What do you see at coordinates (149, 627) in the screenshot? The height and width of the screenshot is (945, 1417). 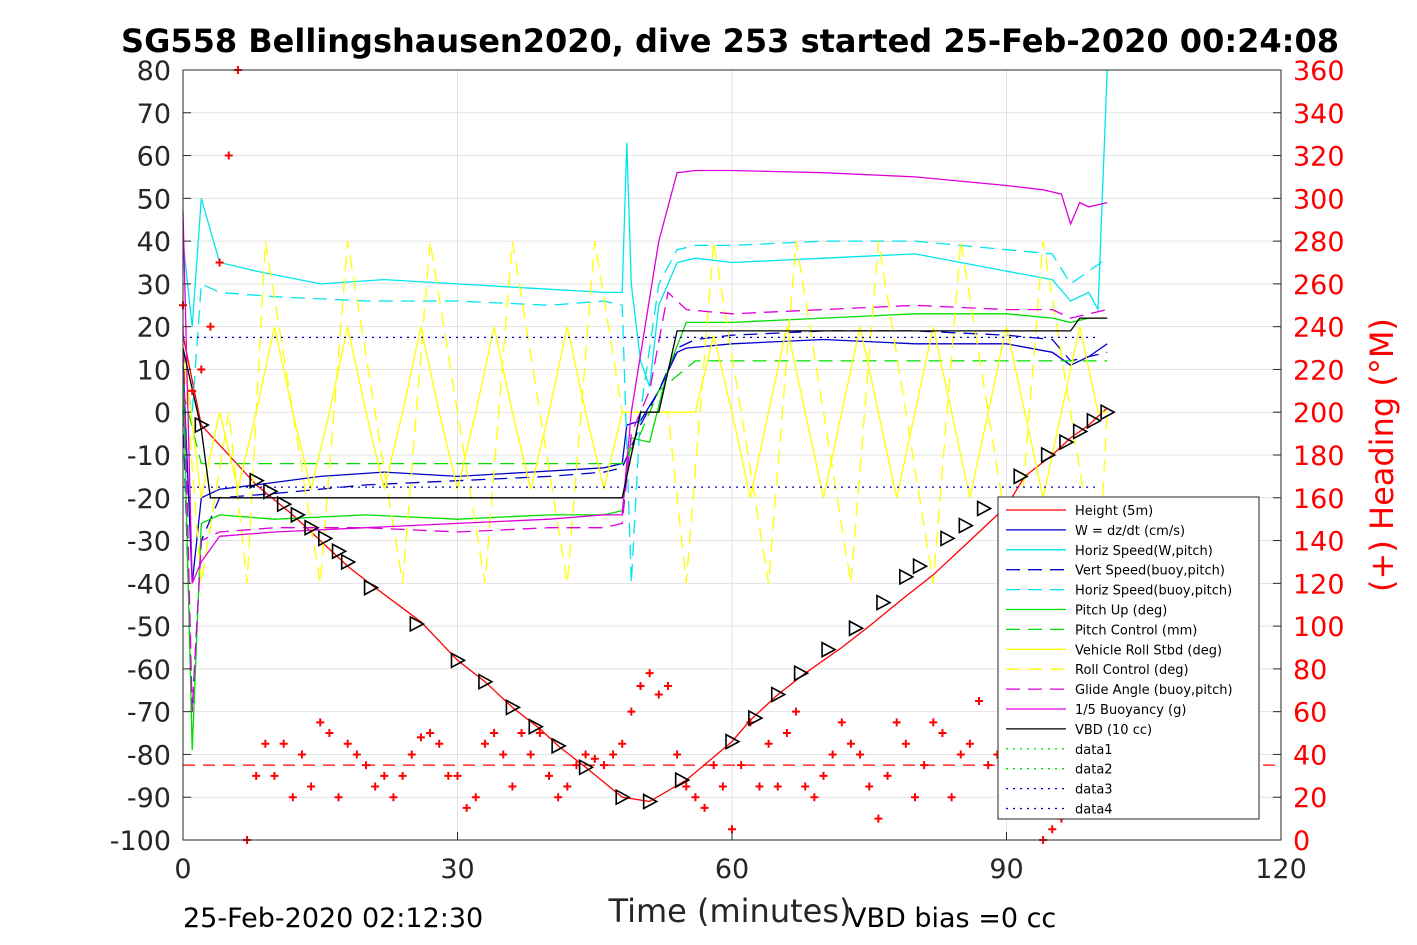 I see `y-tick-label-left: -50` at bounding box center [149, 627].